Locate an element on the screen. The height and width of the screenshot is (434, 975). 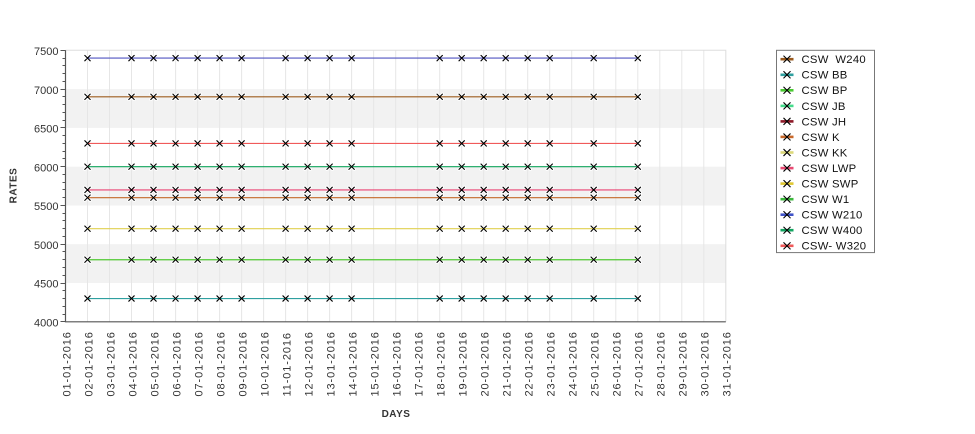
svg-text: 15-01-2016 is located at coordinates (375, 363).